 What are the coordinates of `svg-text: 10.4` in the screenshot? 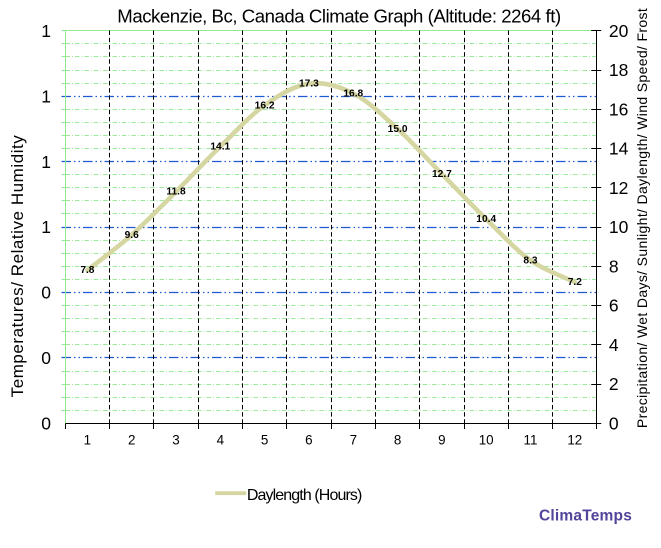 It's located at (486, 219).